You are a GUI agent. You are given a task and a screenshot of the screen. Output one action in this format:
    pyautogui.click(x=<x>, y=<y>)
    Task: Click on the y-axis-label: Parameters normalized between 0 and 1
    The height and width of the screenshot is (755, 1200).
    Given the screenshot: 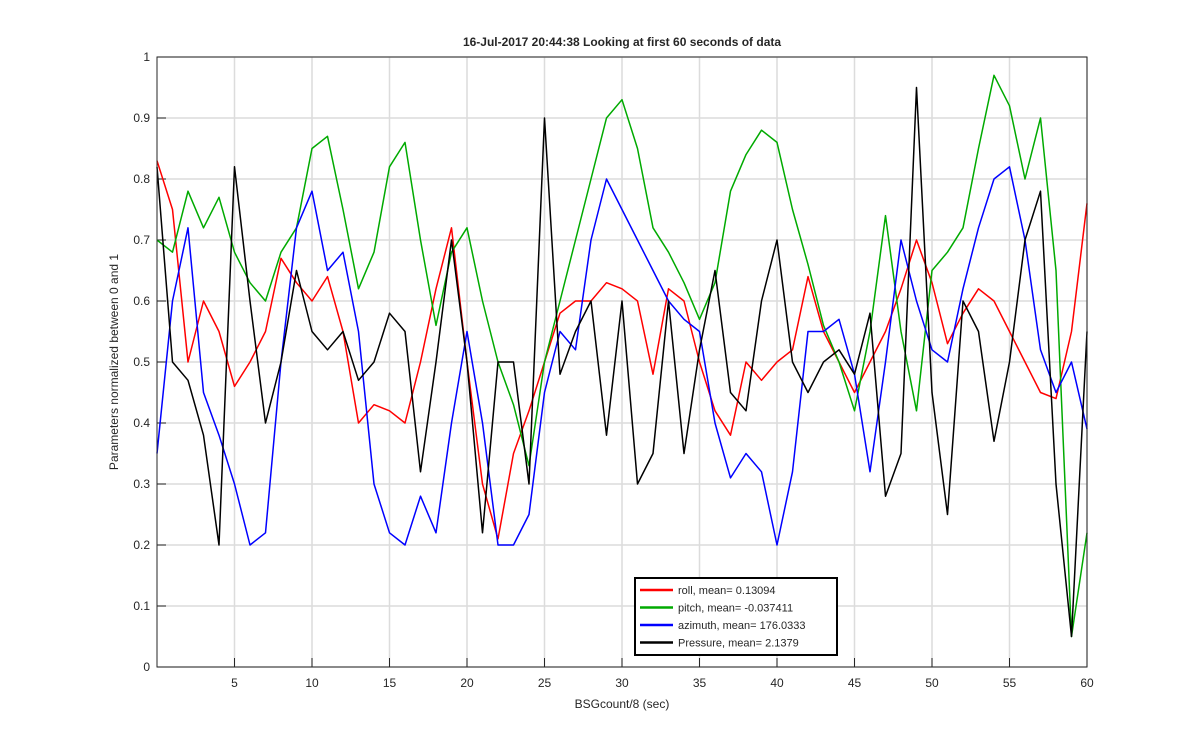 What is the action you would take?
    pyautogui.click(x=114, y=362)
    